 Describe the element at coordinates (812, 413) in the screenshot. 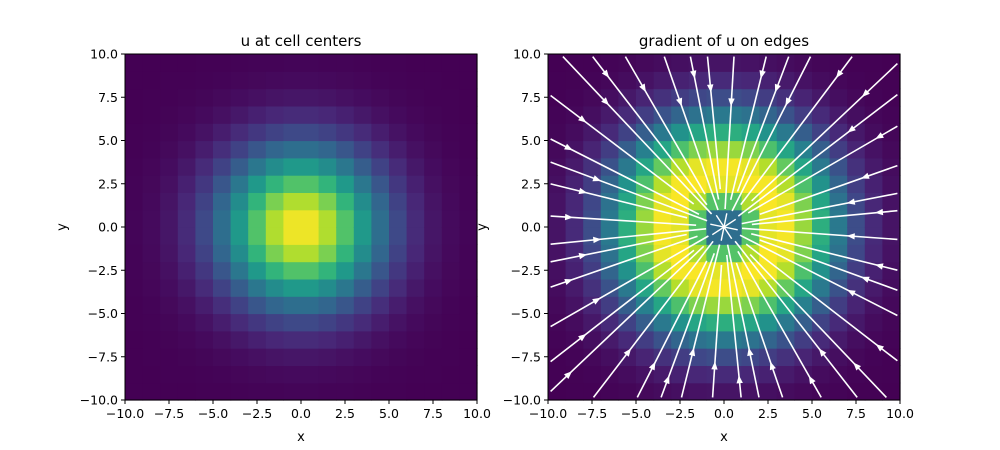

I see `x-tick-label: 5.0` at that location.